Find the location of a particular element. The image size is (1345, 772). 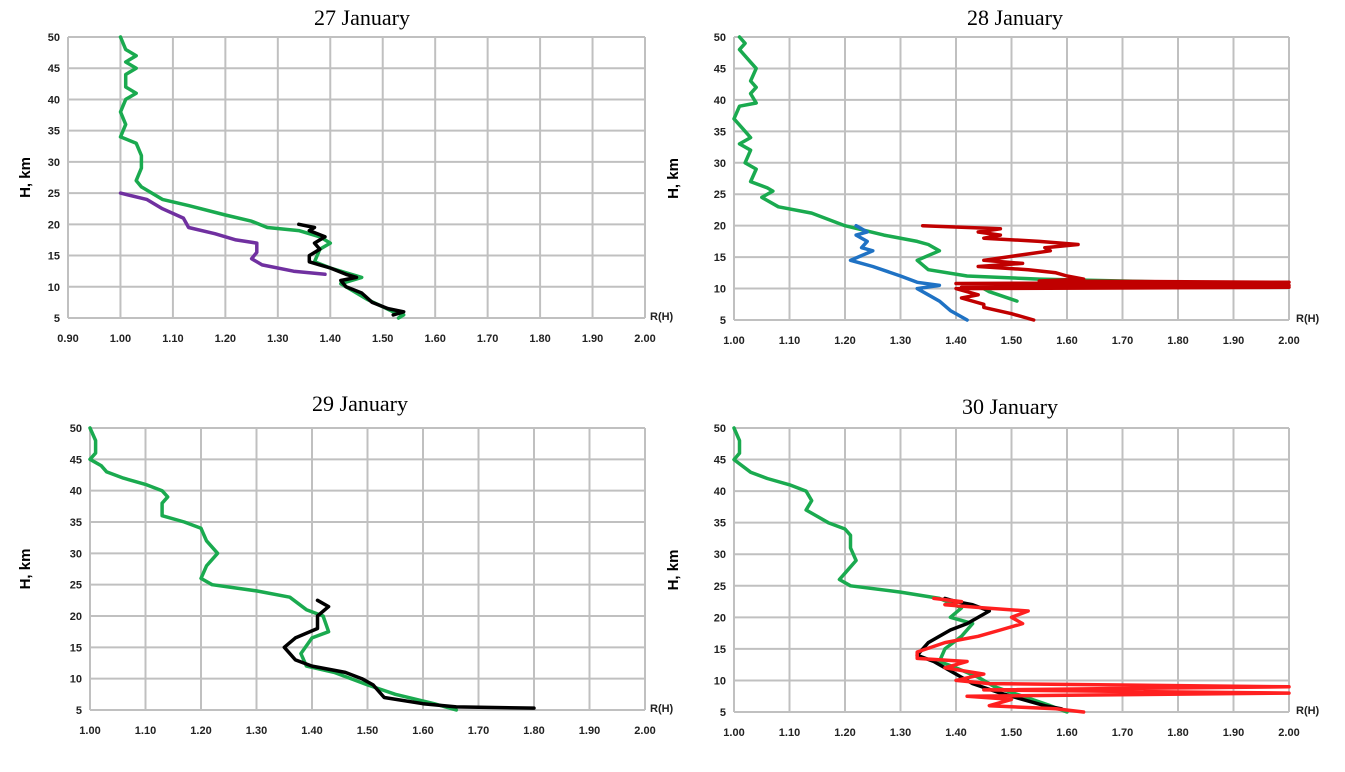

chart-title: 29 January is located at coordinates (360, 403).